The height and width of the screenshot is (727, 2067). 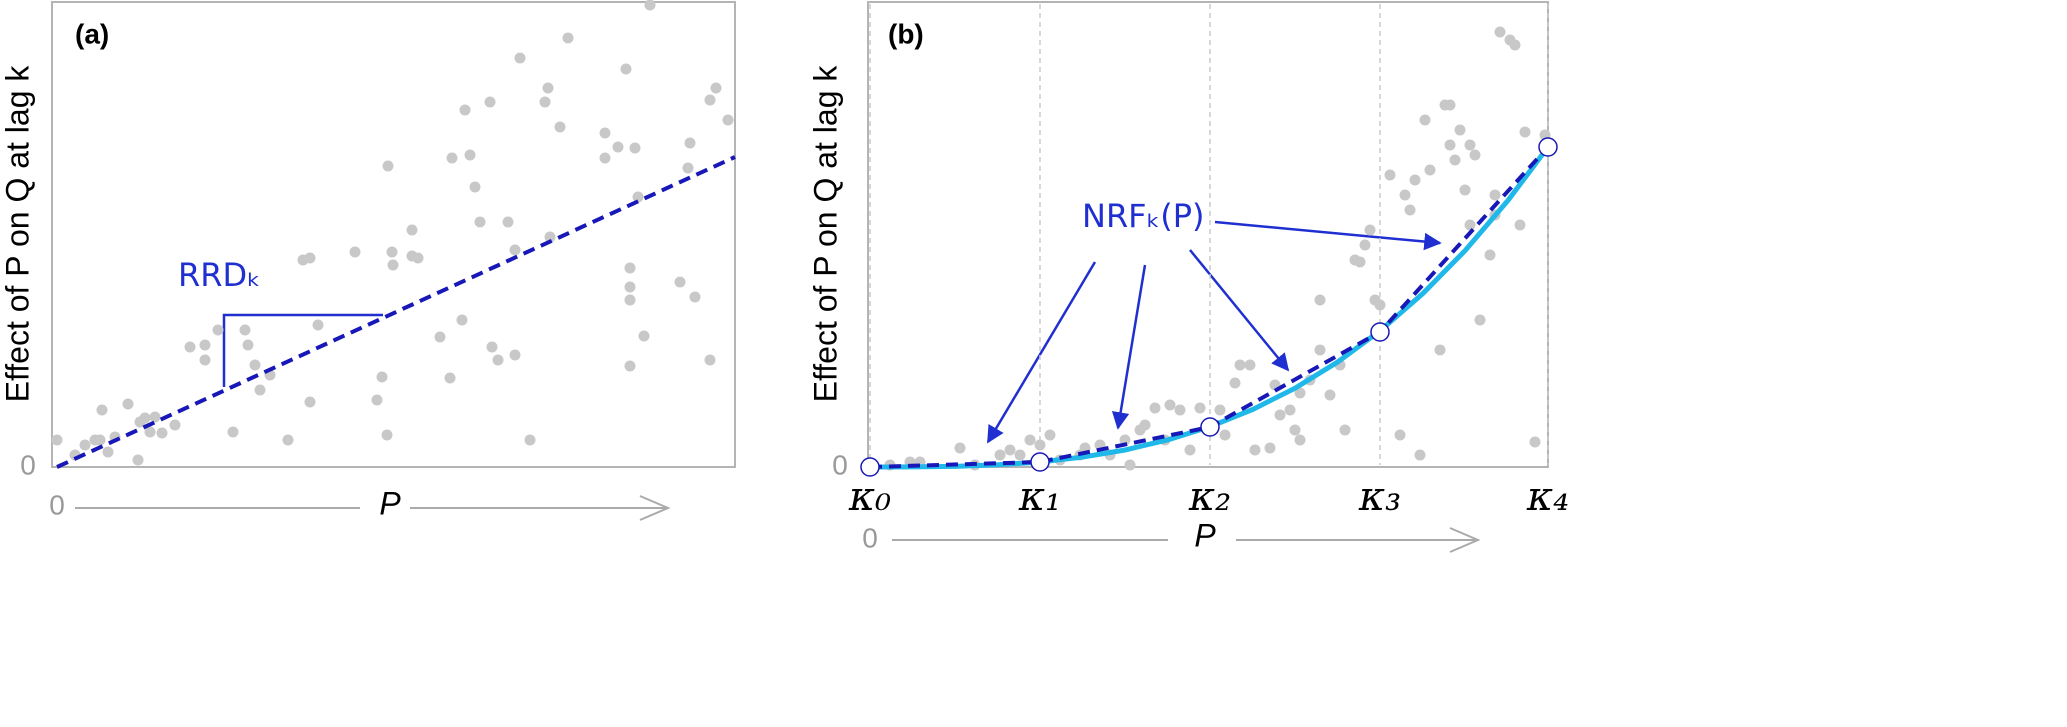 I want to click on panel-label: (b), so click(x=906, y=33).